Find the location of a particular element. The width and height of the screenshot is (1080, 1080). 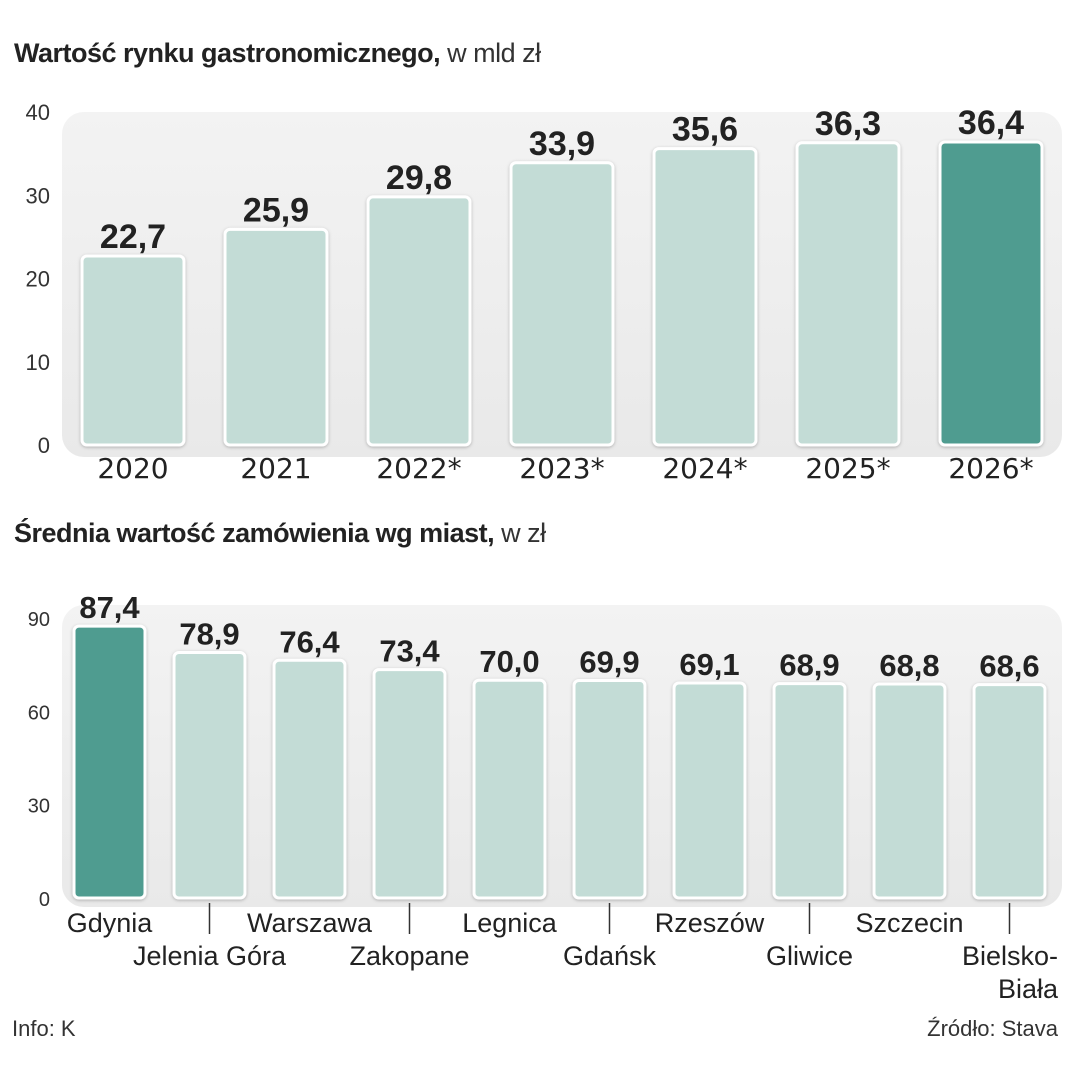

chart1-value-label: 25,9 is located at coordinates (276, 210).